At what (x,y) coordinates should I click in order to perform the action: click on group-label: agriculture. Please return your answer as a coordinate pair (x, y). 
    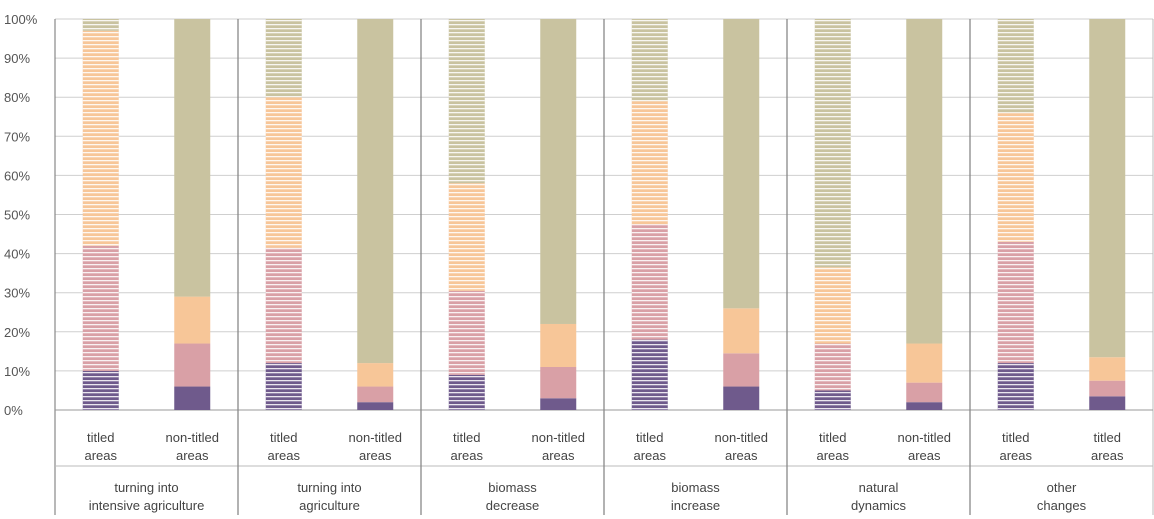
    Looking at the image, I should click on (329, 505).